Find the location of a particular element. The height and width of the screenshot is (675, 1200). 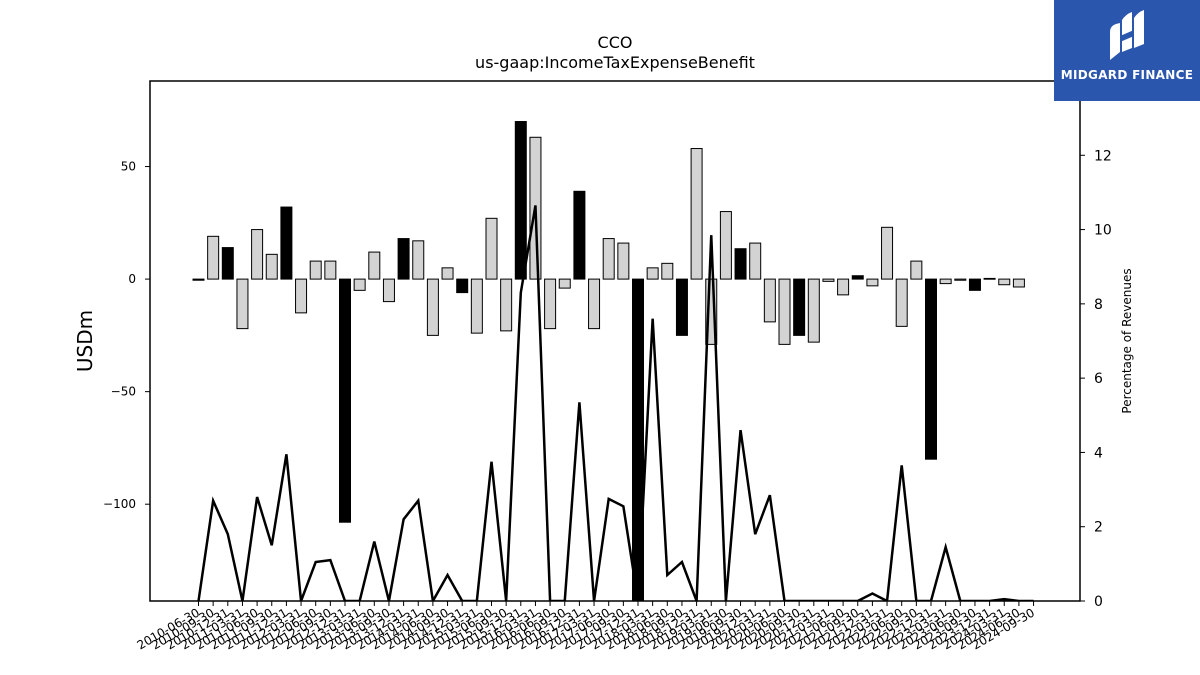

y-axis-label: USDm is located at coordinates (85, 341).